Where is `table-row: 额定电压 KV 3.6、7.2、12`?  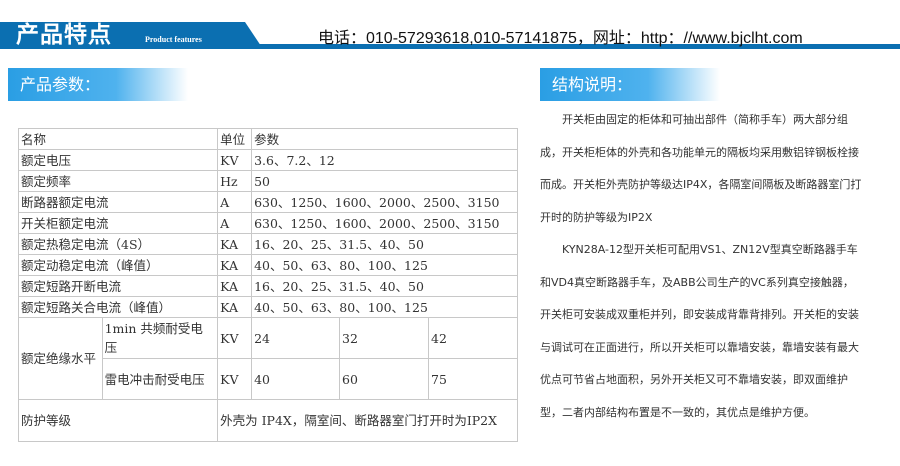 table-row: 额定电压 KV 3.6、7.2、12 is located at coordinates (267, 160).